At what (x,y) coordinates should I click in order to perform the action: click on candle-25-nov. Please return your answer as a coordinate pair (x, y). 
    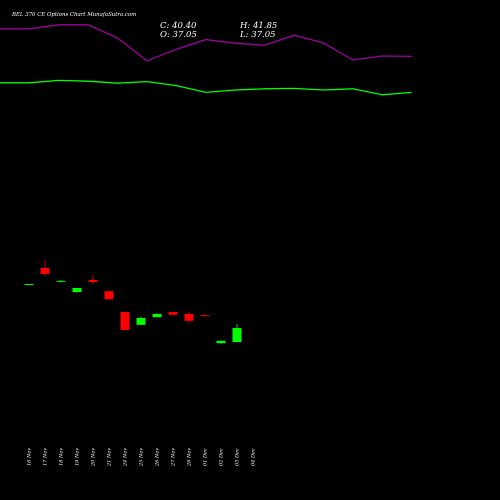
    Looking at the image, I should click on (141, 320).